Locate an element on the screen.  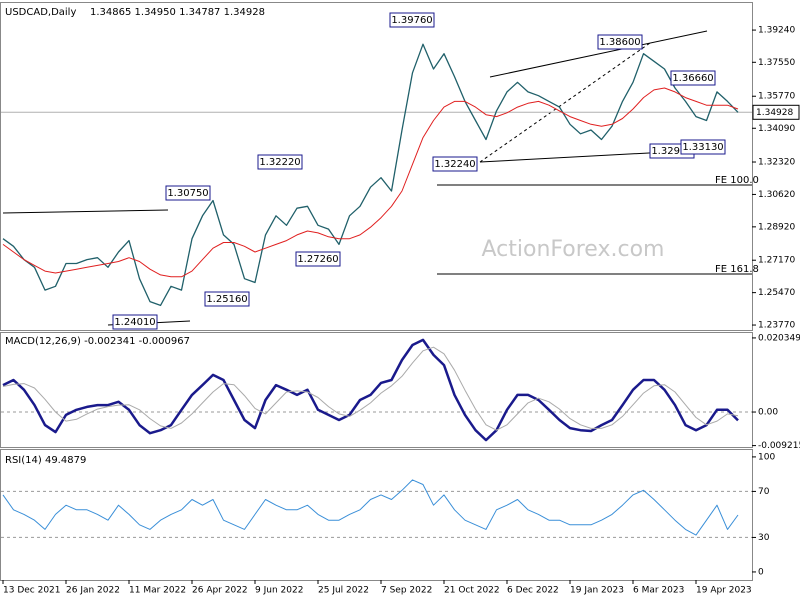
panel-title: MACD(12,26,9) -0.002341 -0.000967 is located at coordinates (97, 341).